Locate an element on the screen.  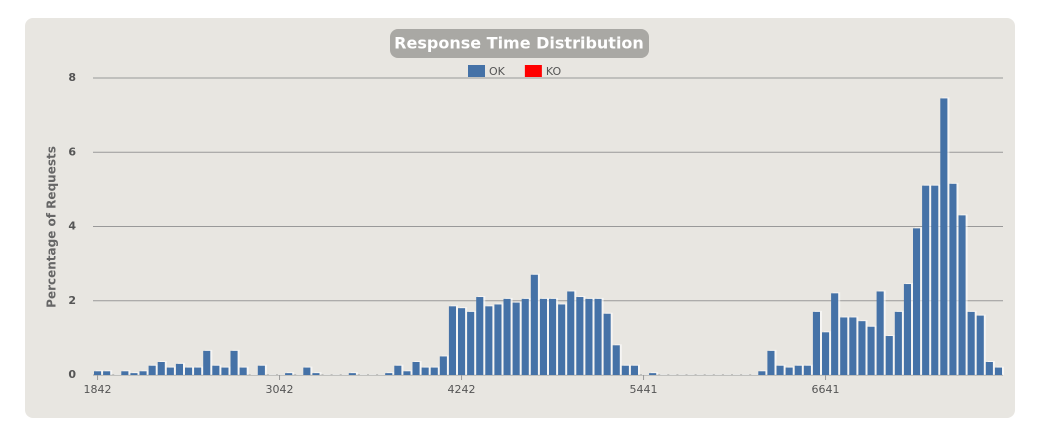
y-tick-label: 4 is located at coordinates (72, 226).